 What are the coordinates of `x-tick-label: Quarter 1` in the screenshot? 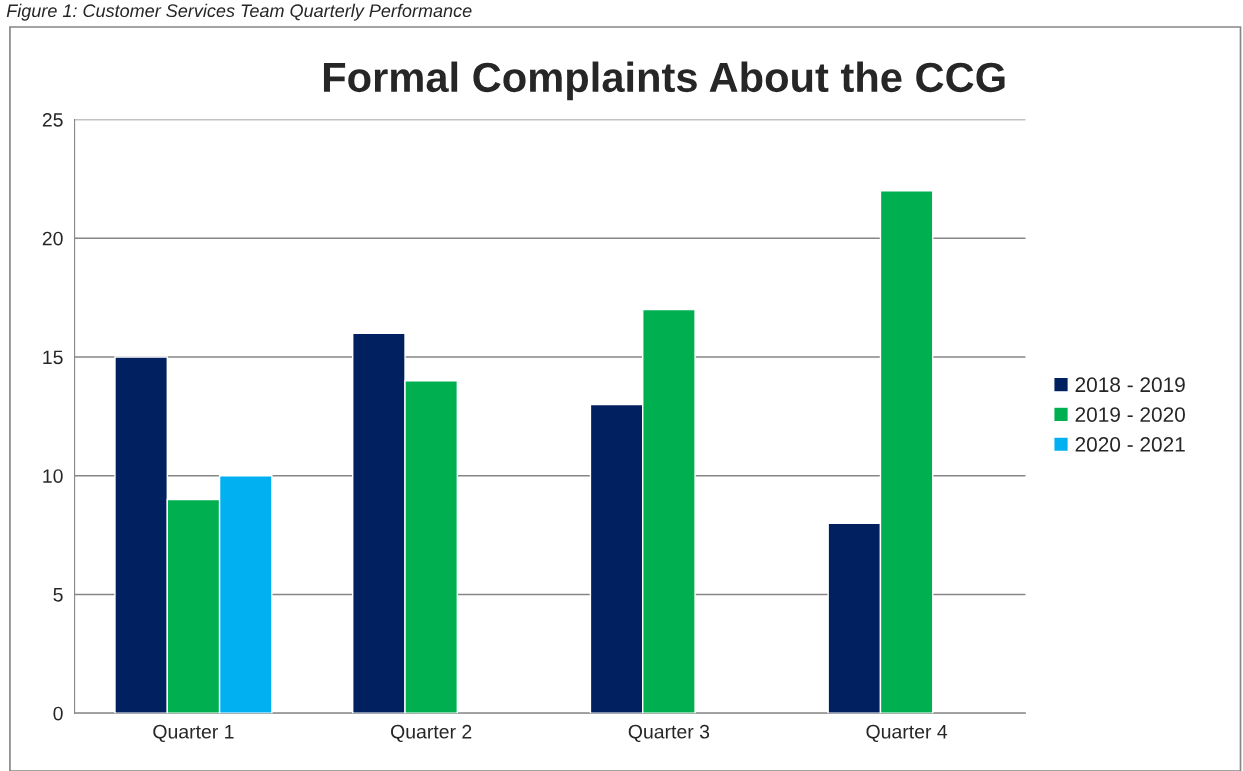 It's located at (193, 733).